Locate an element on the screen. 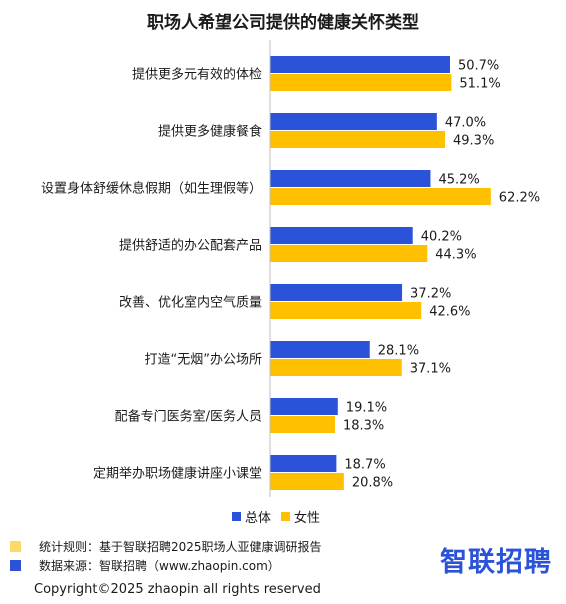 This screenshot has height=604, width=566. data-label-female: 37.1% is located at coordinates (430, 369).